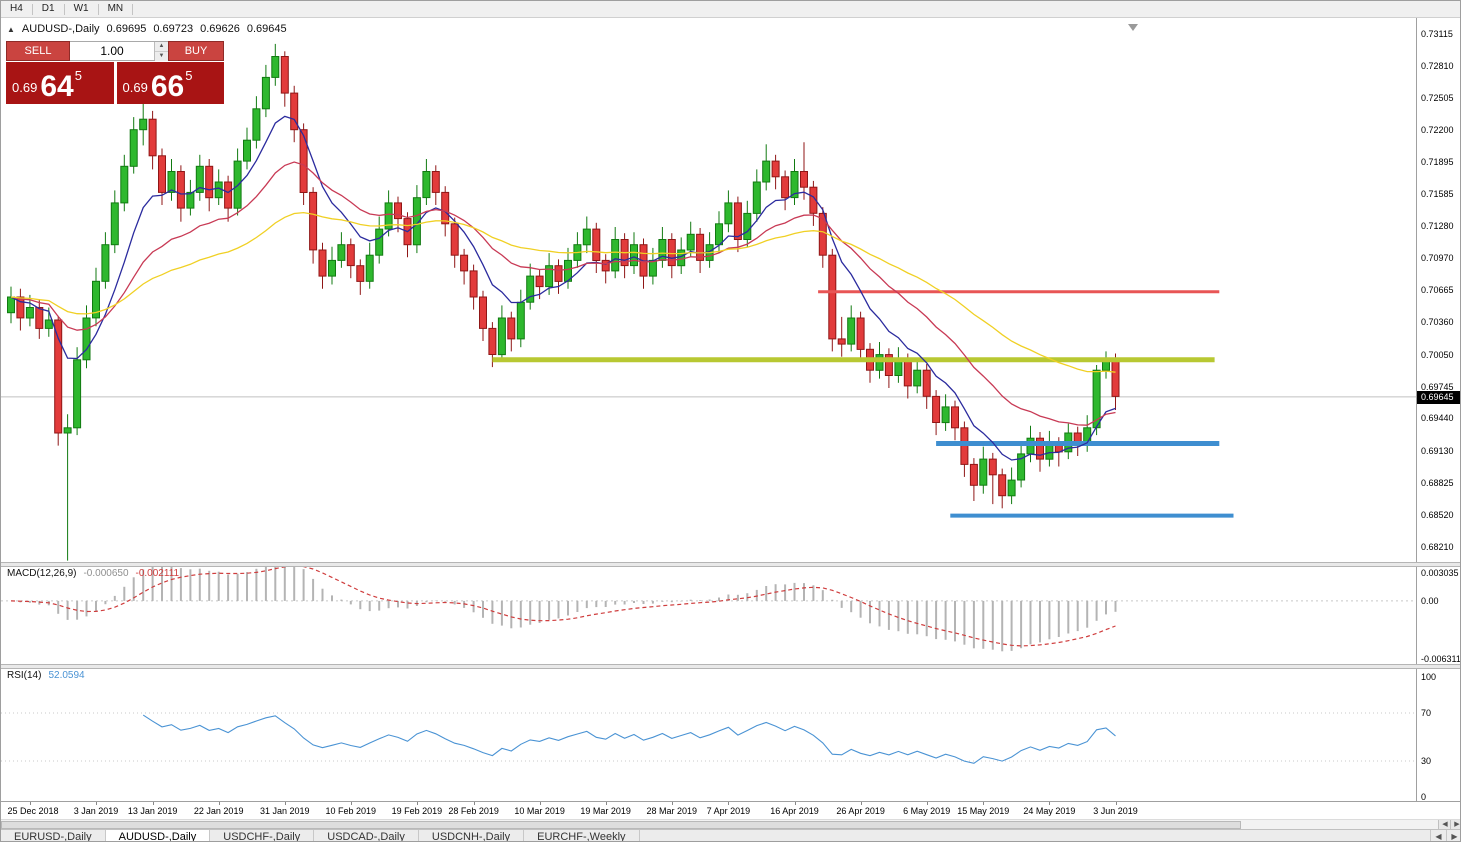 This screenshot has width=1461, height=842. Describe the element at coordinates (794, 811) in the screenshot. I see `date-label: 16 Apr 2019` at that location.